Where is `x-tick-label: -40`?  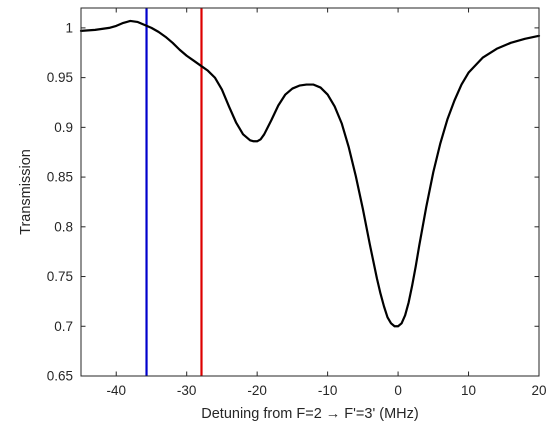 x-tick-label: -40 is located at coordinates (116, 390).